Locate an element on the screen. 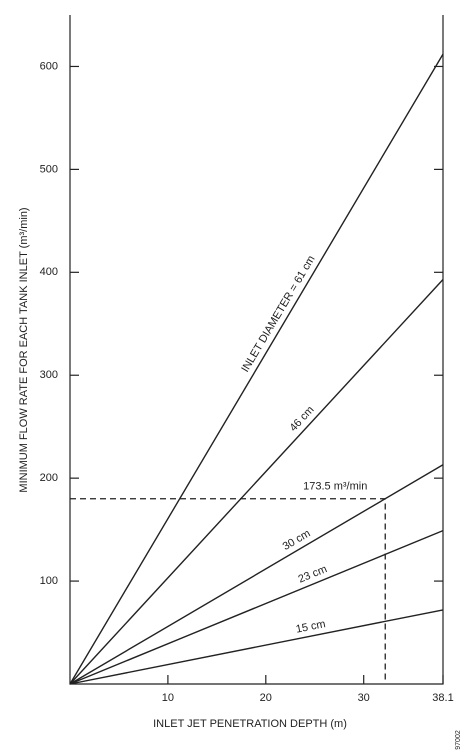  y-tick-label: 100 is located at coordinates (49, 581).